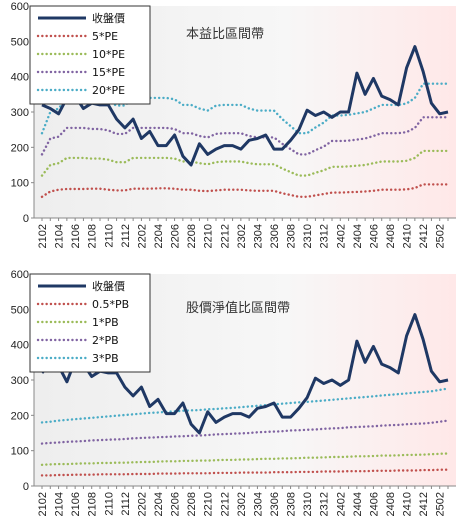 The height and width of the screenshot is (530, 466). Describe the element at coordinates (225, 34) in the screenshot. I see `chart-title: 本益比區間帶` at that location.